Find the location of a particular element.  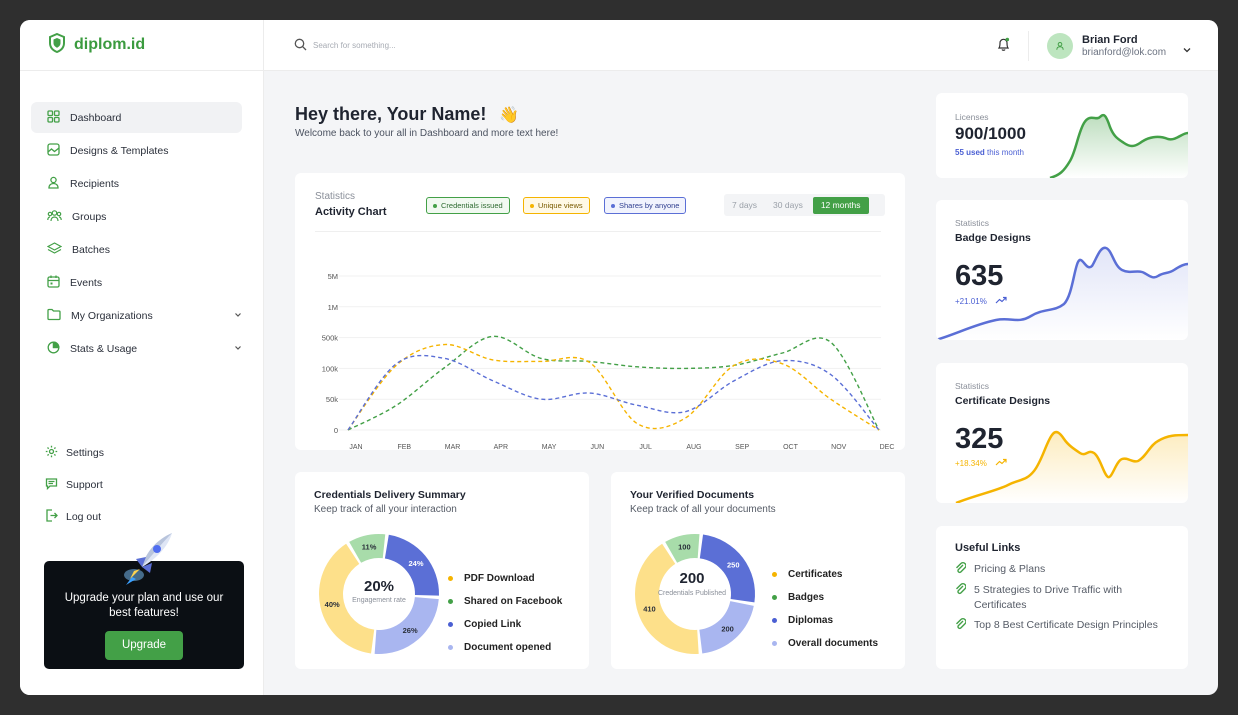

link-design-principles: Top 8 Best Certificate Design Principles is located at coordinates (1065, 626).